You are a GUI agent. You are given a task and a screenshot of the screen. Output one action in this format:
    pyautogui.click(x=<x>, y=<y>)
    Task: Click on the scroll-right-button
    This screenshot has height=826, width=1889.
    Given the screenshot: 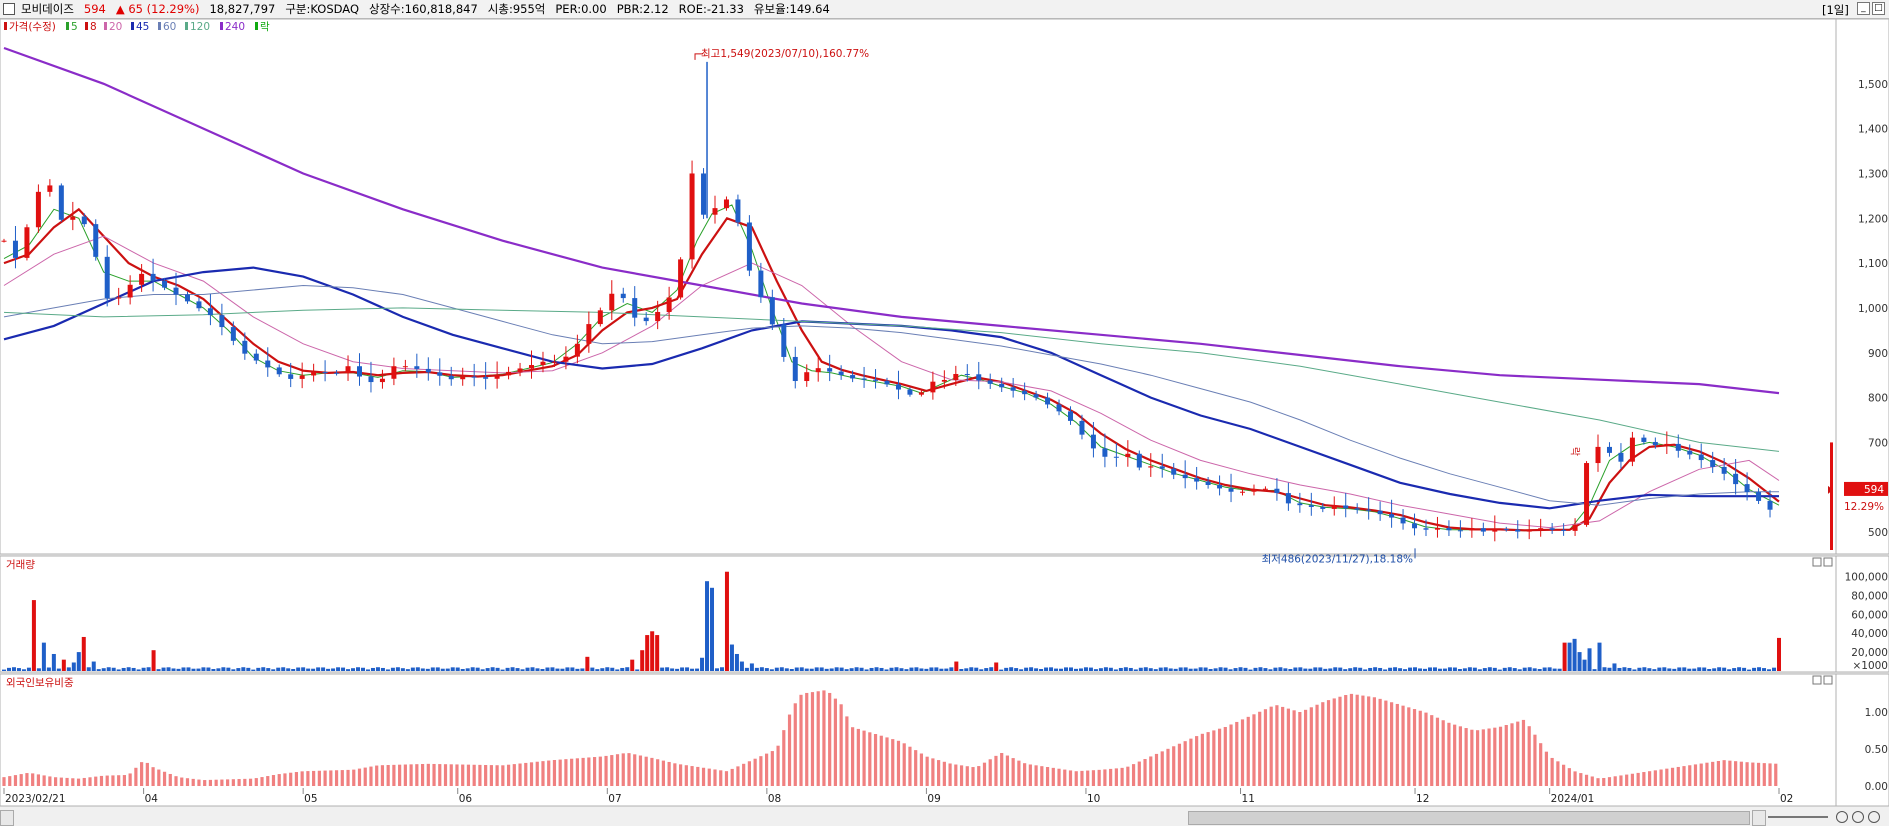 What is the action you would take?
    pyautogui.click(x=1759, y=818)
    